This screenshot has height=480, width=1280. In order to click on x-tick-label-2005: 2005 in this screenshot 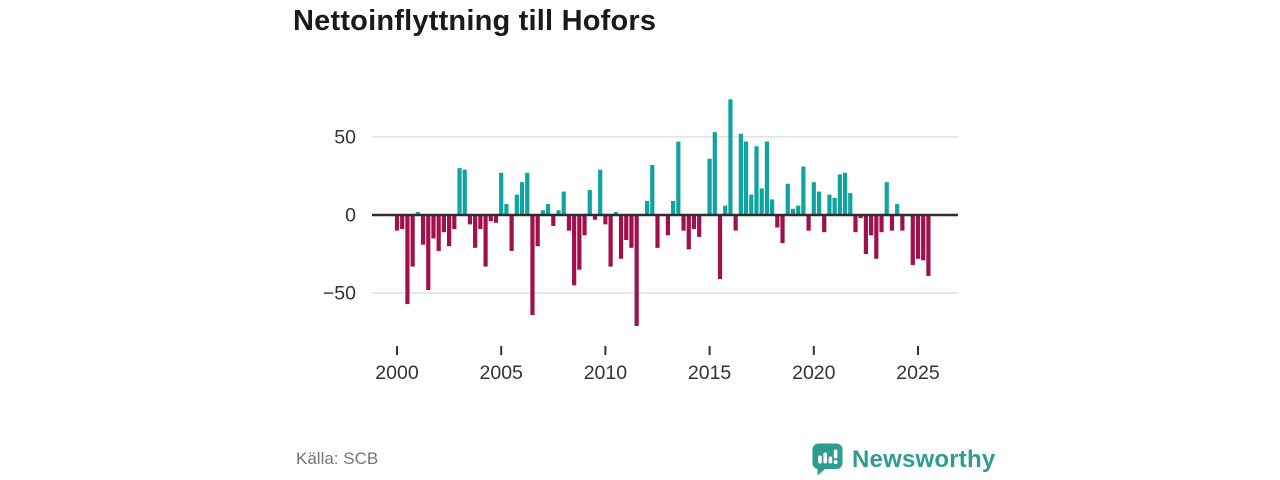, I will do `click(502, 373)`.